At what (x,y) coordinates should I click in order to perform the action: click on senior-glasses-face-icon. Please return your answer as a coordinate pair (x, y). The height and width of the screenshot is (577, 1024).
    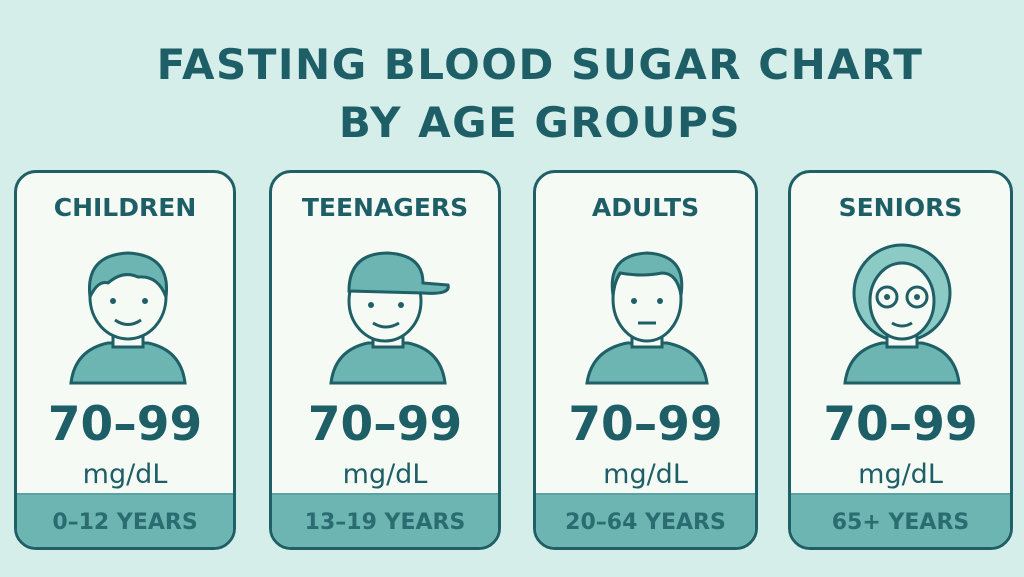
    Looking at the image, I should click on (902, 314).